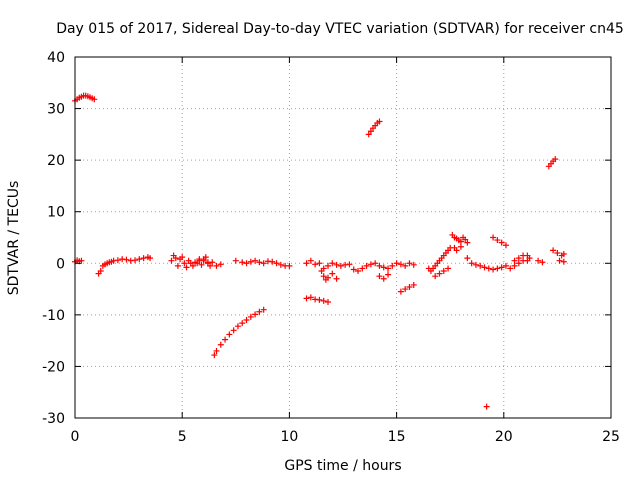 The image size is (640, 480). What do you see at coordinates (342, 466) in the screenshot?
I see `x-axis-label: GPS time / hours` at bounding box center [342, 466].